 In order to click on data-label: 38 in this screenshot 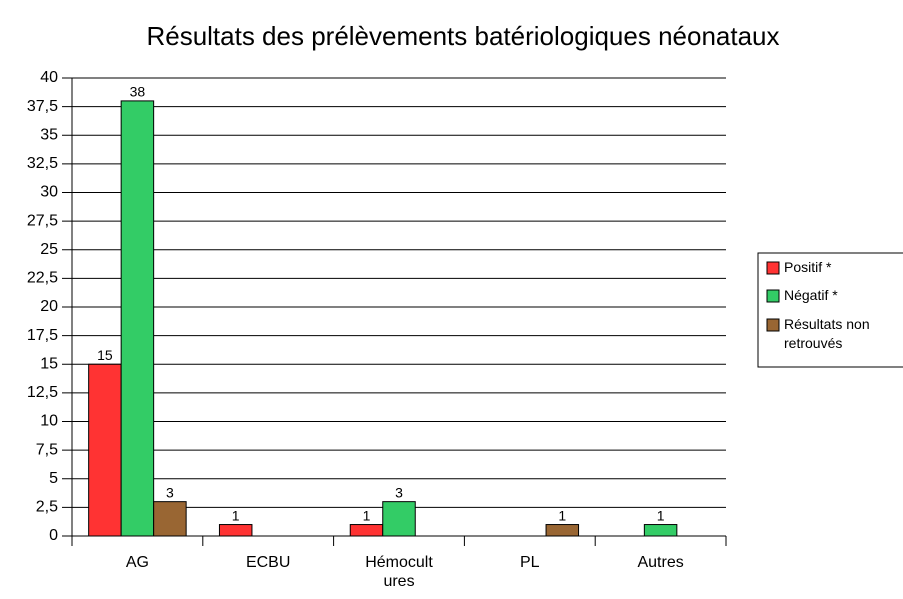, I will do `click(138, 92)`.